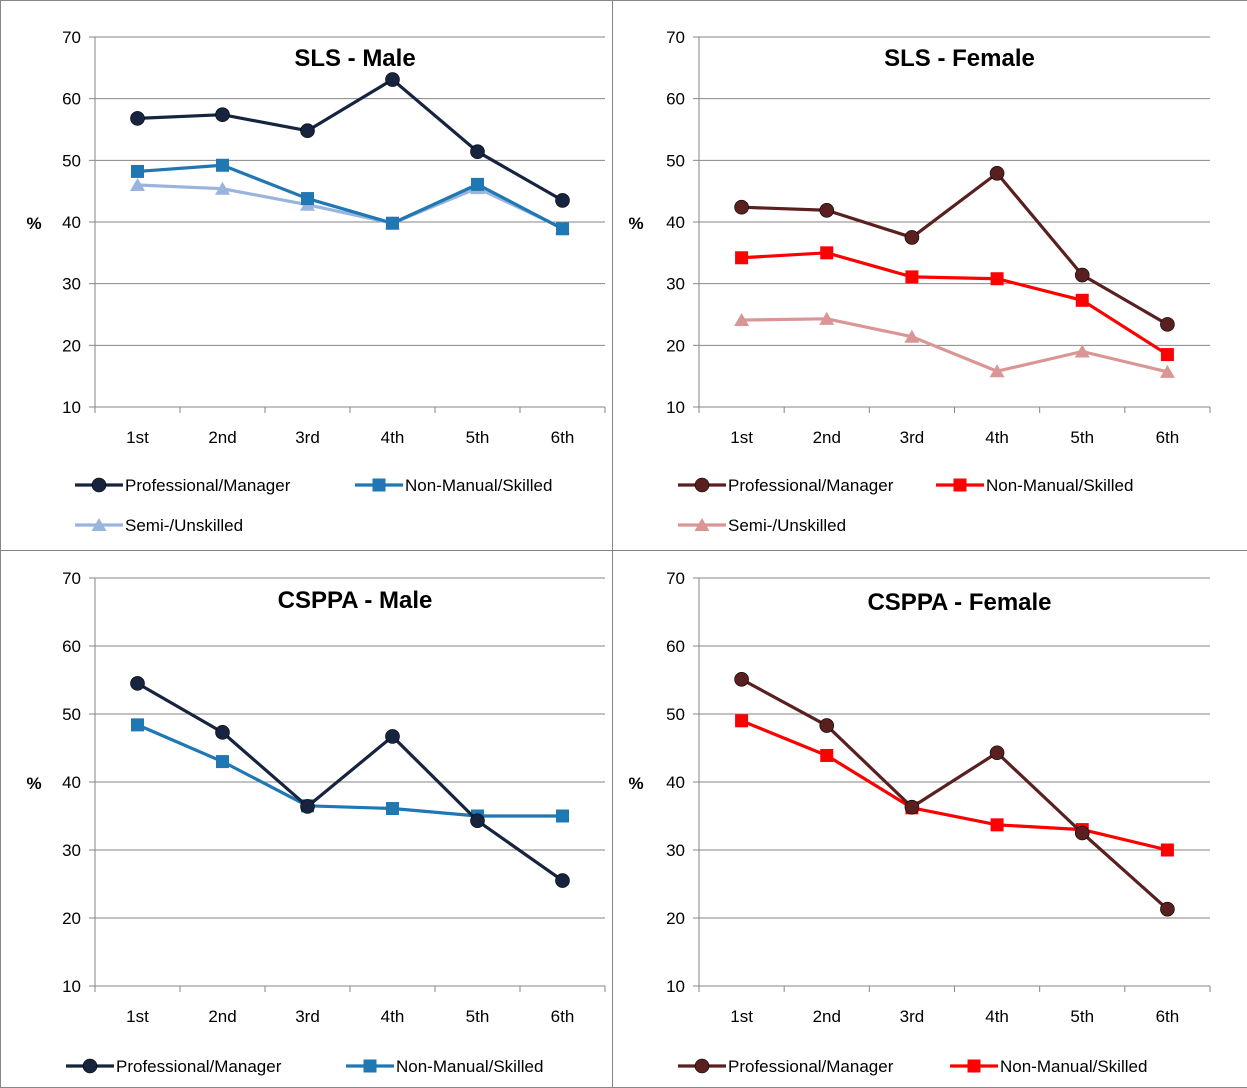 This screenshot has height=1088, width=1247. What do you see at coordinates (1082, 351) in the screenshot?
I see `data-point-semi-unskilled-5th` at bounding box center [1082, 351].